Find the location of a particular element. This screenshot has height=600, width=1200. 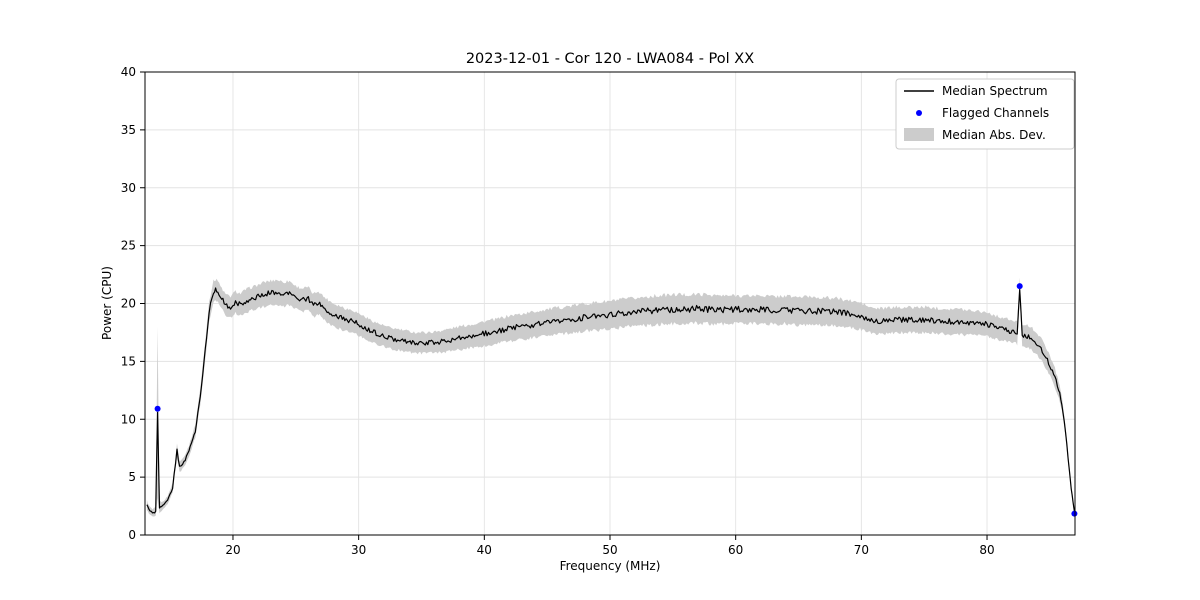

y-tick-label: 40 is located at coordinates (128, 72).